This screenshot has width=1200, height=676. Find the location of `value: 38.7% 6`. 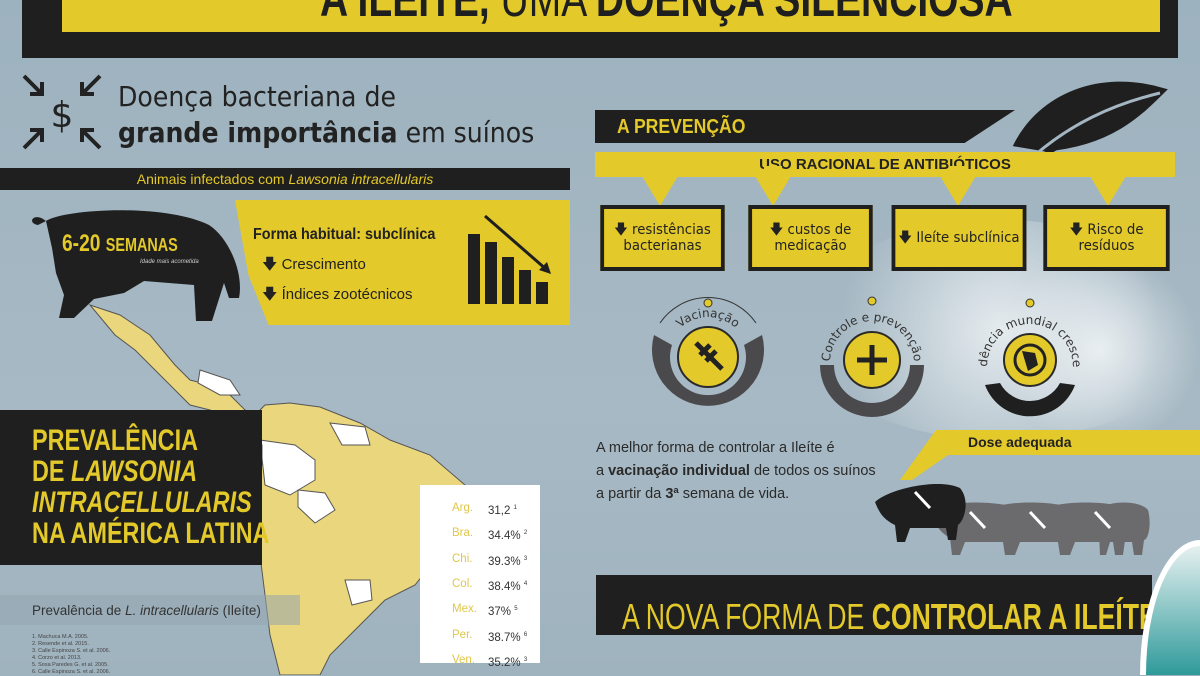

value: 38.7% 6 is located at coordinates (508, 637).